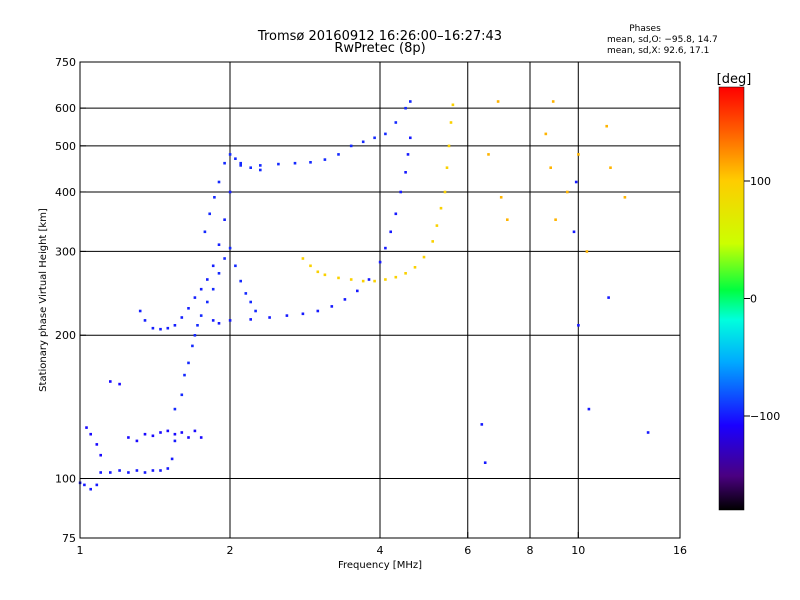 The height and width of the screenshot is (600, 800). I want to click on y-tick-label: 600, so click(65, 108).